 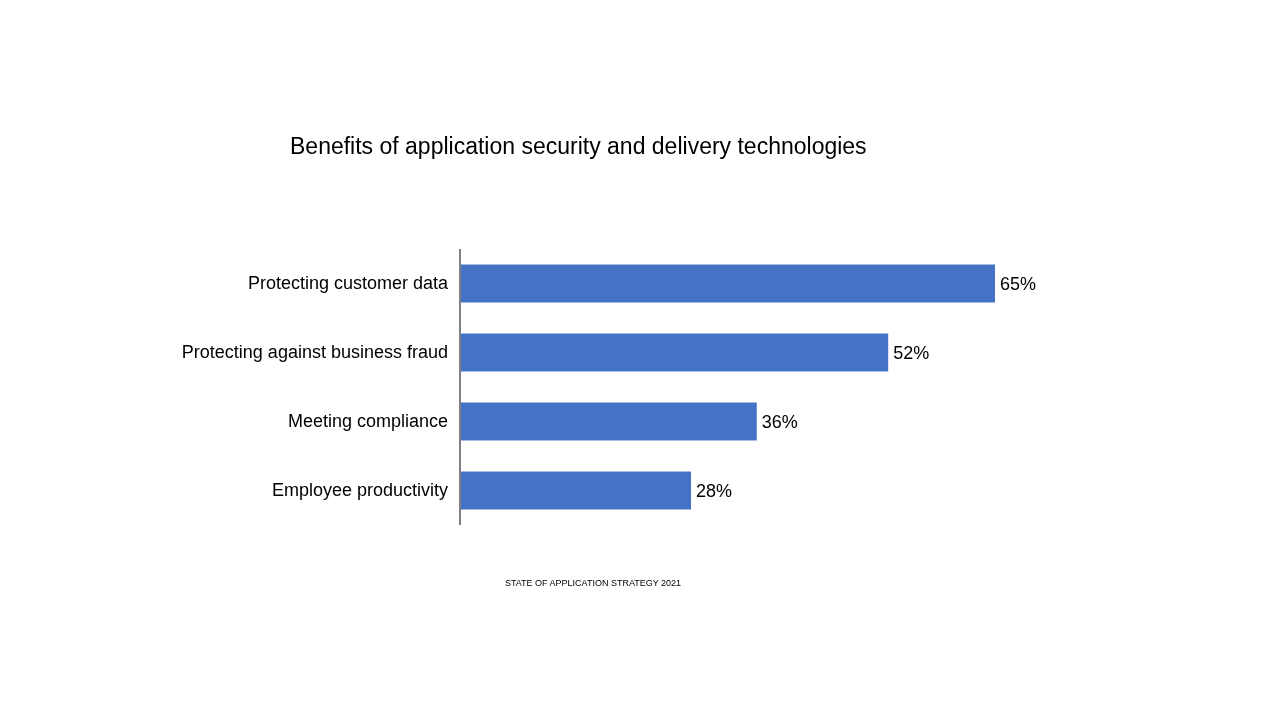 What do you see at coordinates (359, 490) in the screenshot?
I see `y-tick-label: Employee productivity` at bounding box center [359, 490].